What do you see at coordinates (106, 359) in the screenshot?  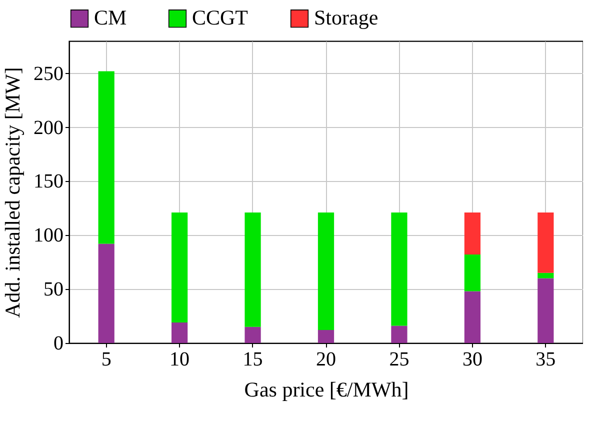 I see `x-tick-label: 5` at bounding box center [106, 359].